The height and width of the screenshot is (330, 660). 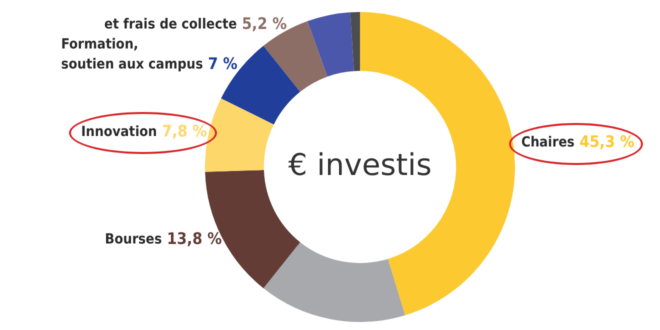 I want to click on text: € investis, so click(x=360, y=165).